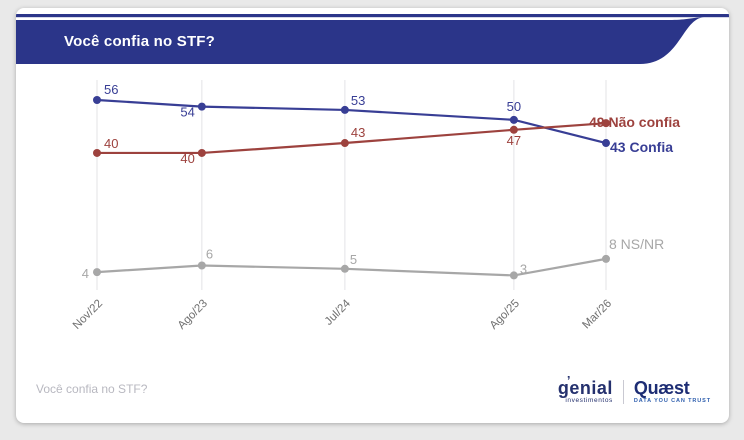 This screenshot has height=440, width=744. I want to click on header-top-line, so click(372, 16).